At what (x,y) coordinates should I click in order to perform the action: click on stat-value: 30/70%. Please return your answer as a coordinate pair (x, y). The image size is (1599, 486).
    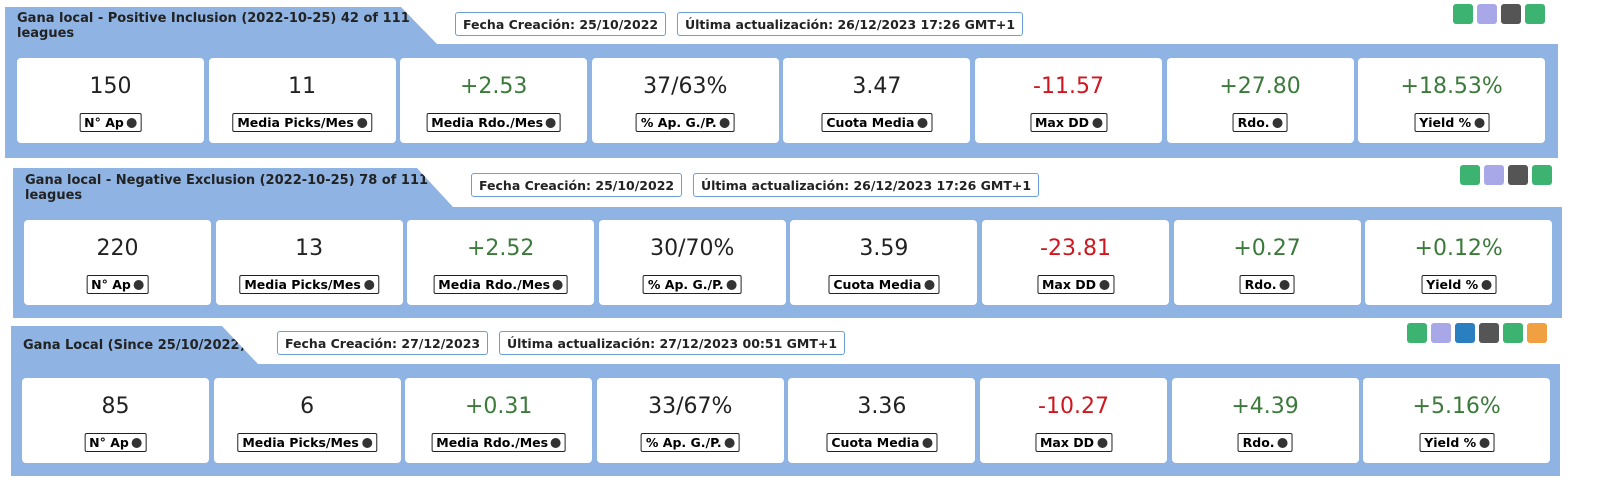
    Looking at the image, I should click on (692, 248).